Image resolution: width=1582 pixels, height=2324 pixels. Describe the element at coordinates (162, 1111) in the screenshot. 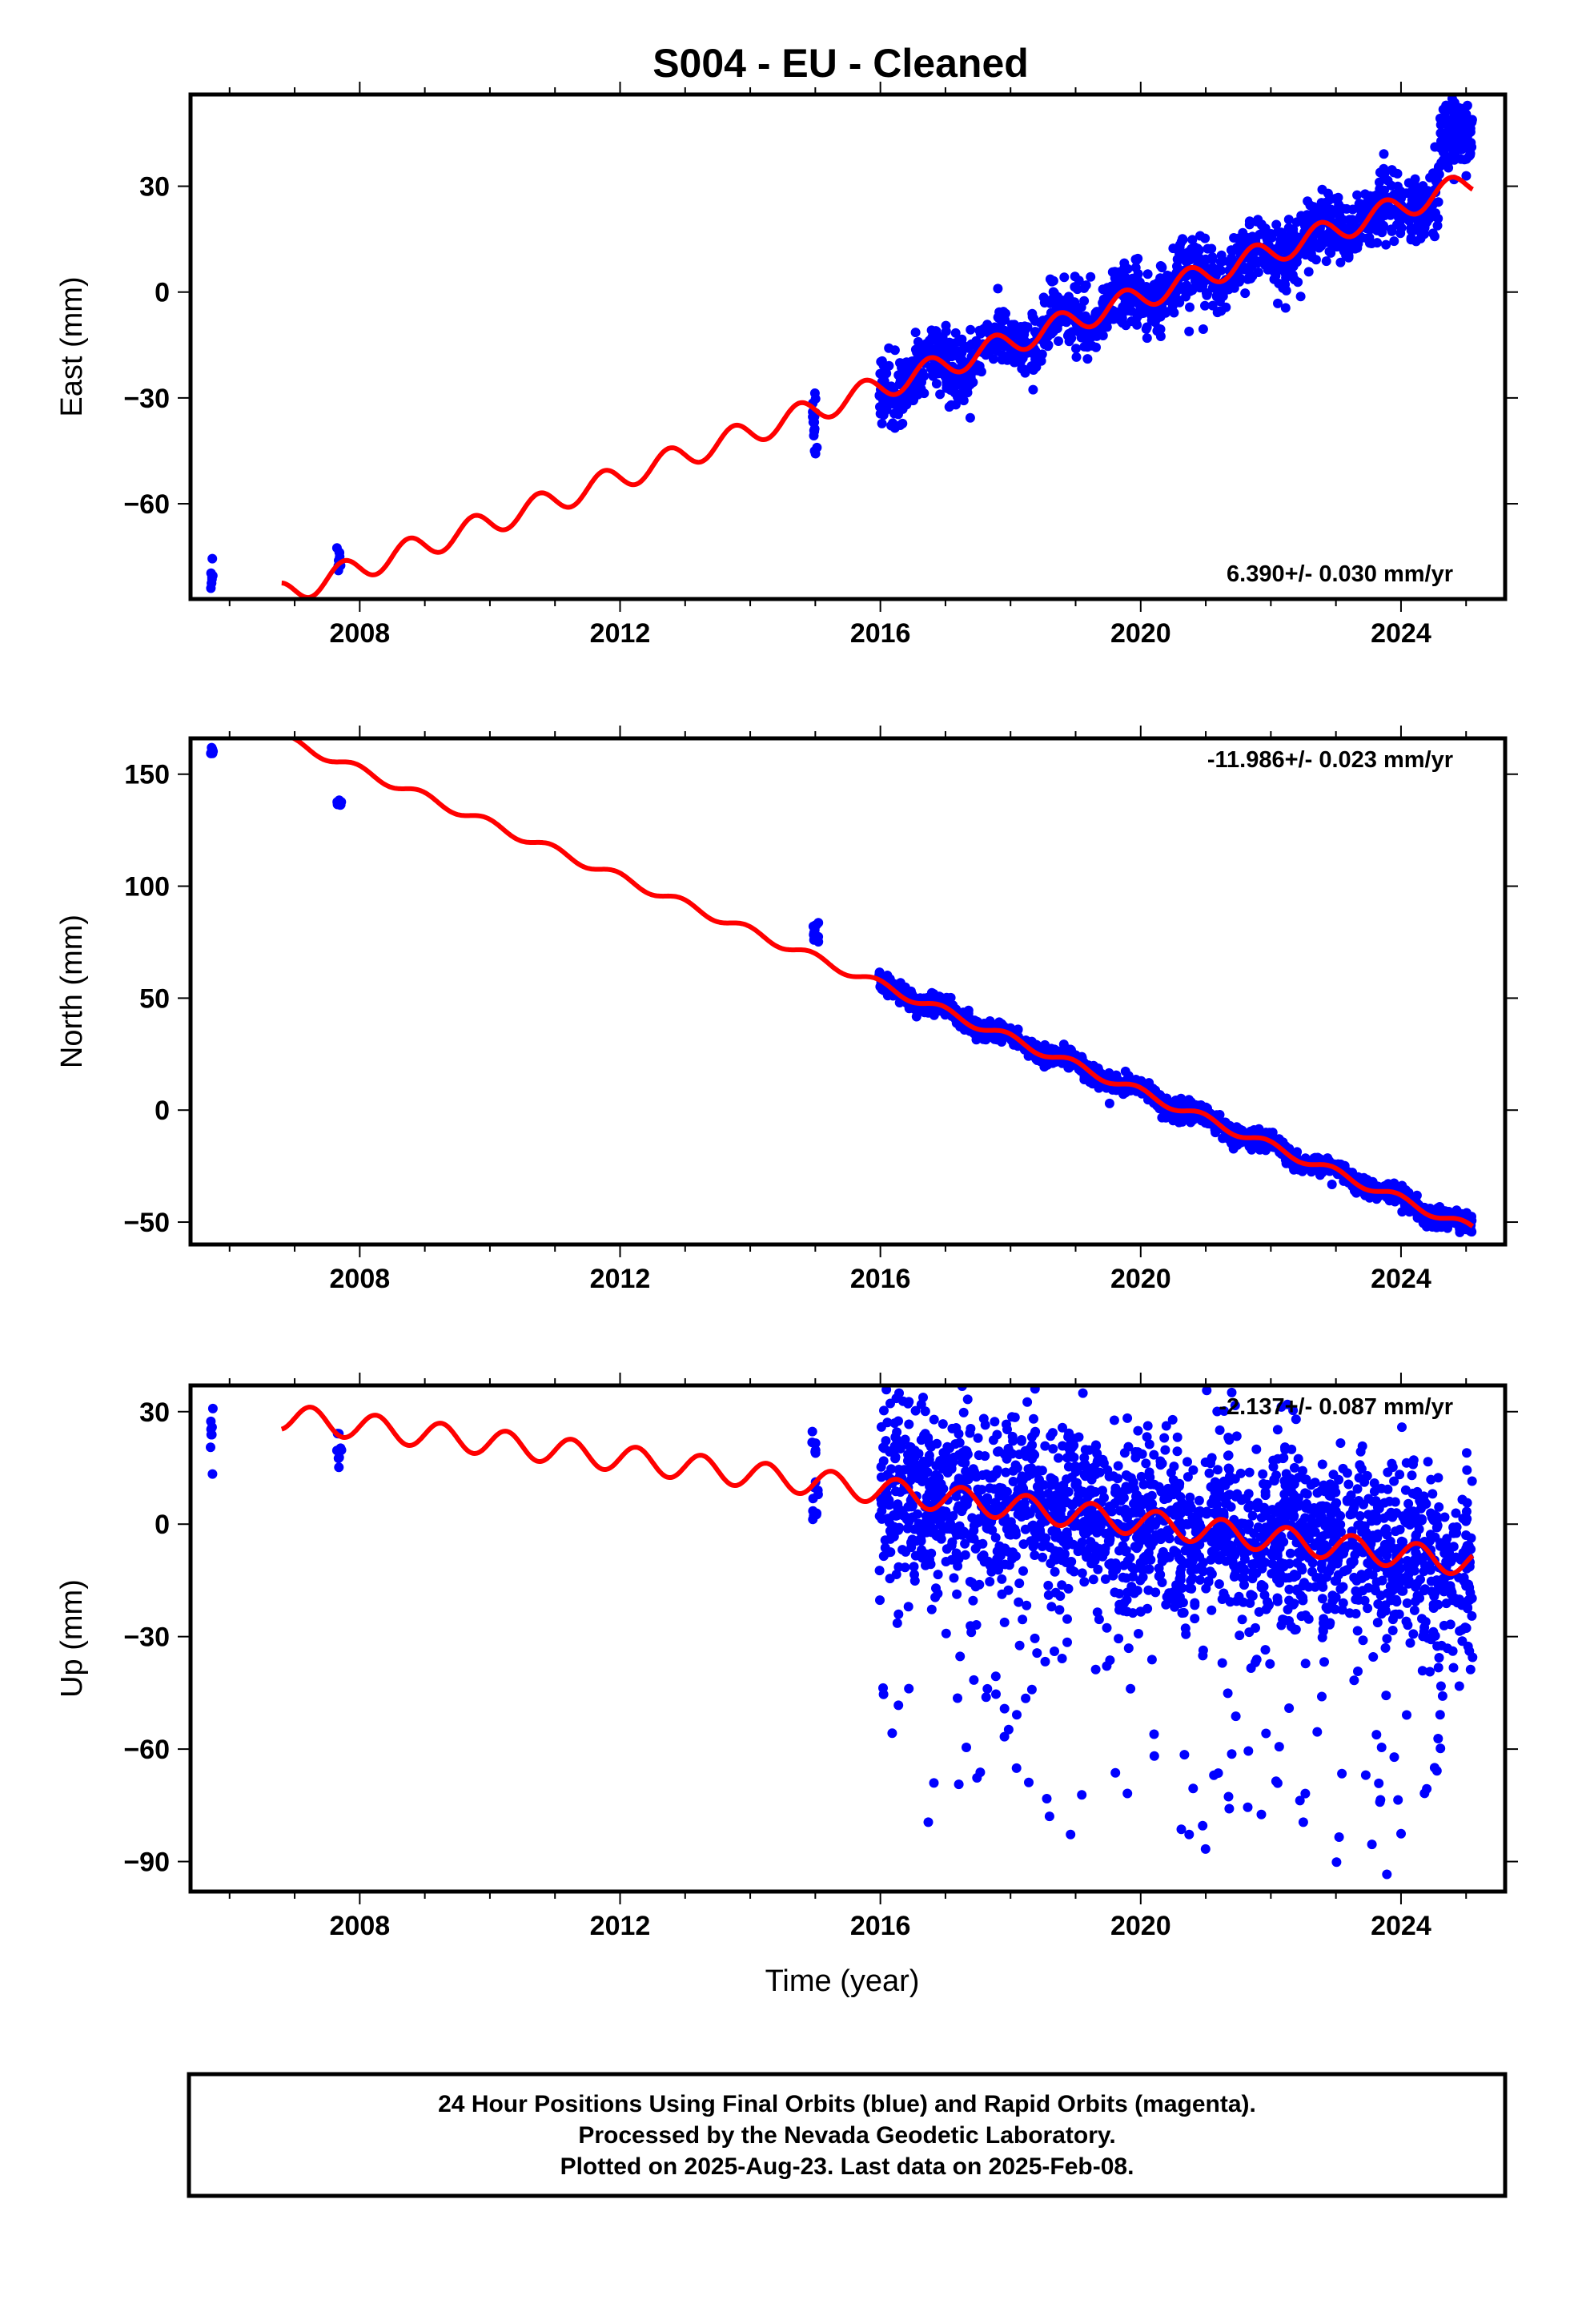

I see `y-tick-label: 0` at that location.